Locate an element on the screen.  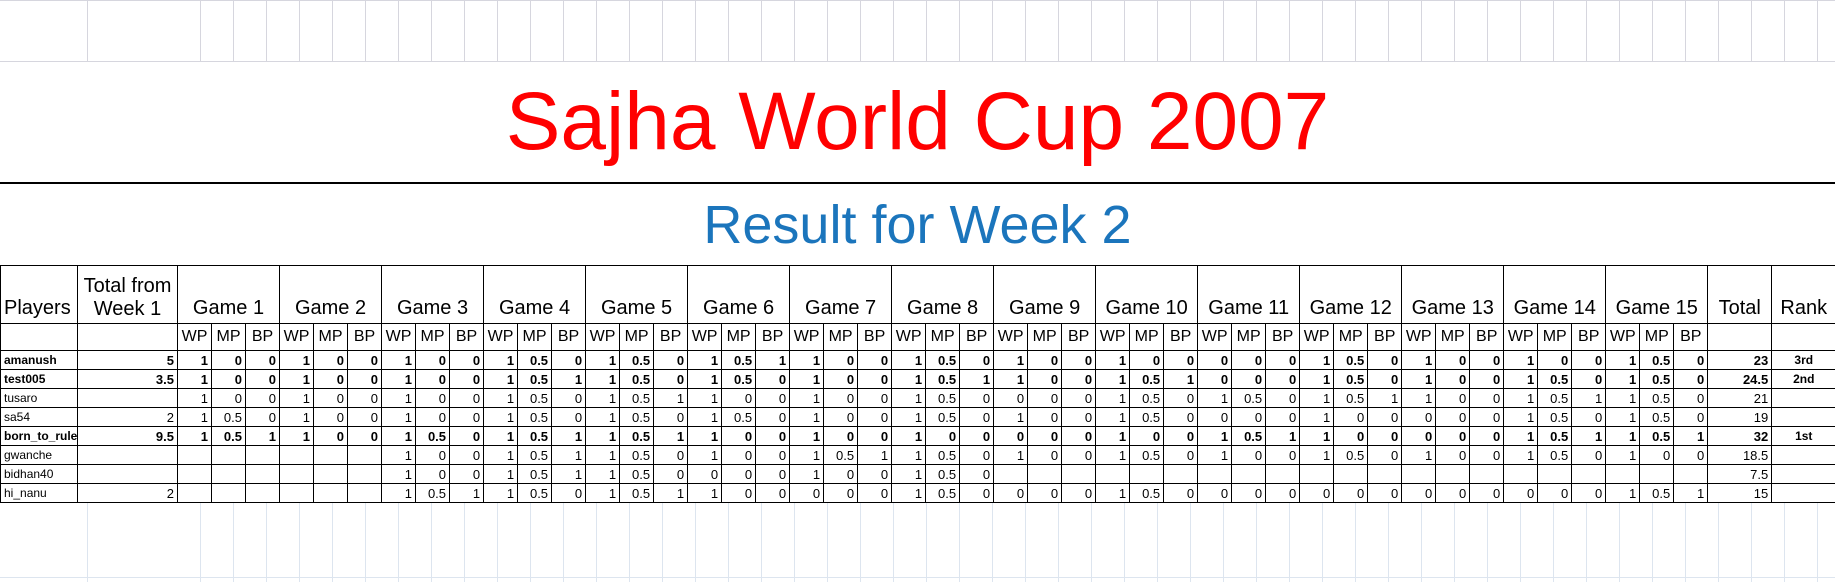
header-game-14: Game 14 is located at coordinates (1555, 294).